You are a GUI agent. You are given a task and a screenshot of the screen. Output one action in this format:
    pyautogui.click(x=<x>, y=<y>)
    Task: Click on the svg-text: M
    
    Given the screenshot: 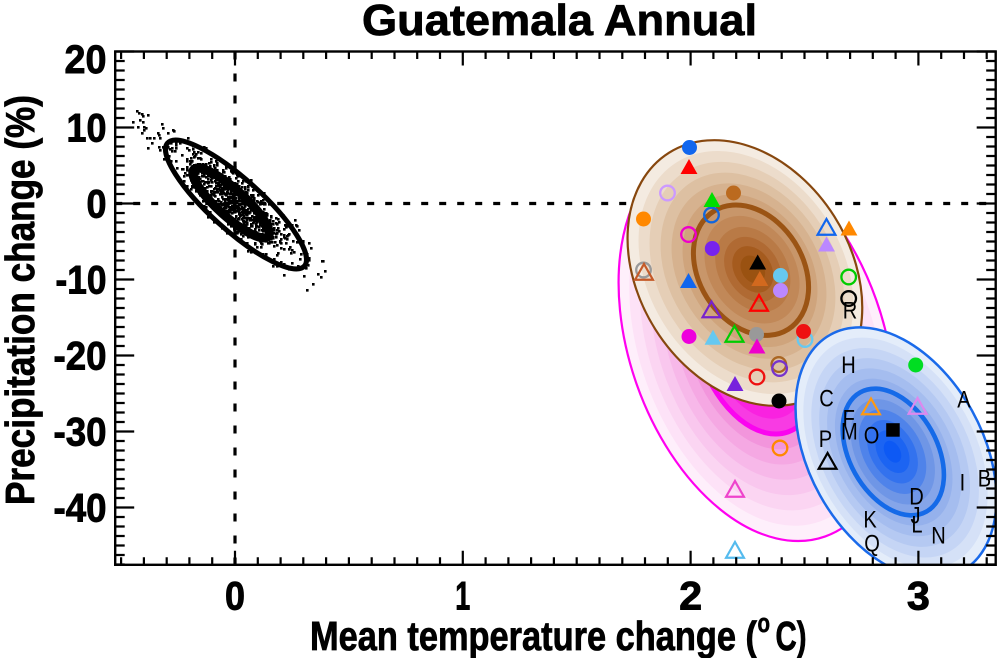 What is the action you would take?
    pyautogui.click(x=849, y=431)
    